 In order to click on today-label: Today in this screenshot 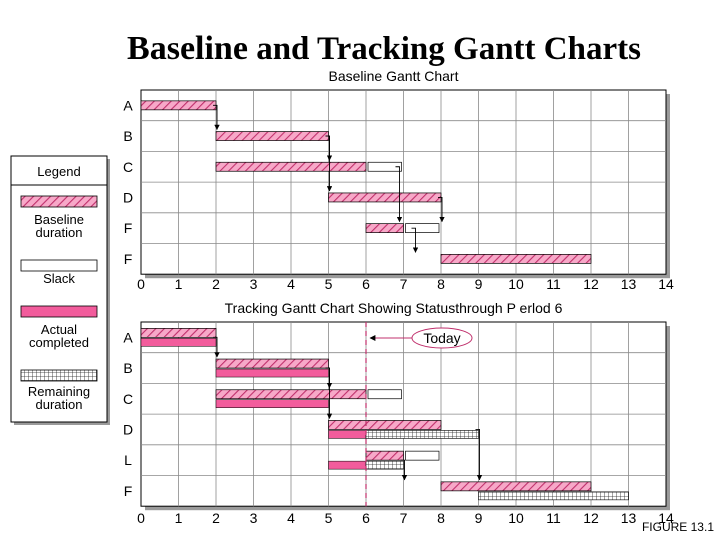, I will do `click(441, 338)`.